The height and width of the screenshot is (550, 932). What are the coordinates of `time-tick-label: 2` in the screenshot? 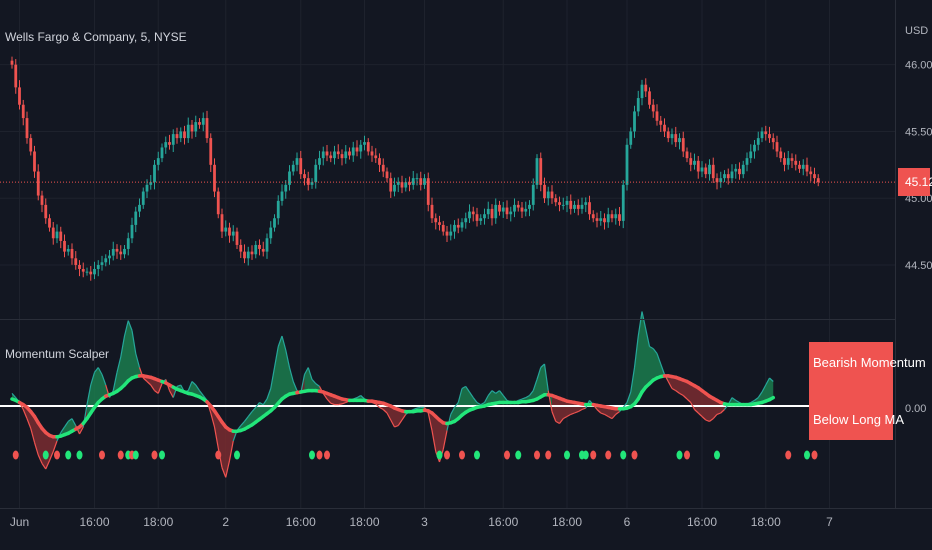 It's located at (225, 522).